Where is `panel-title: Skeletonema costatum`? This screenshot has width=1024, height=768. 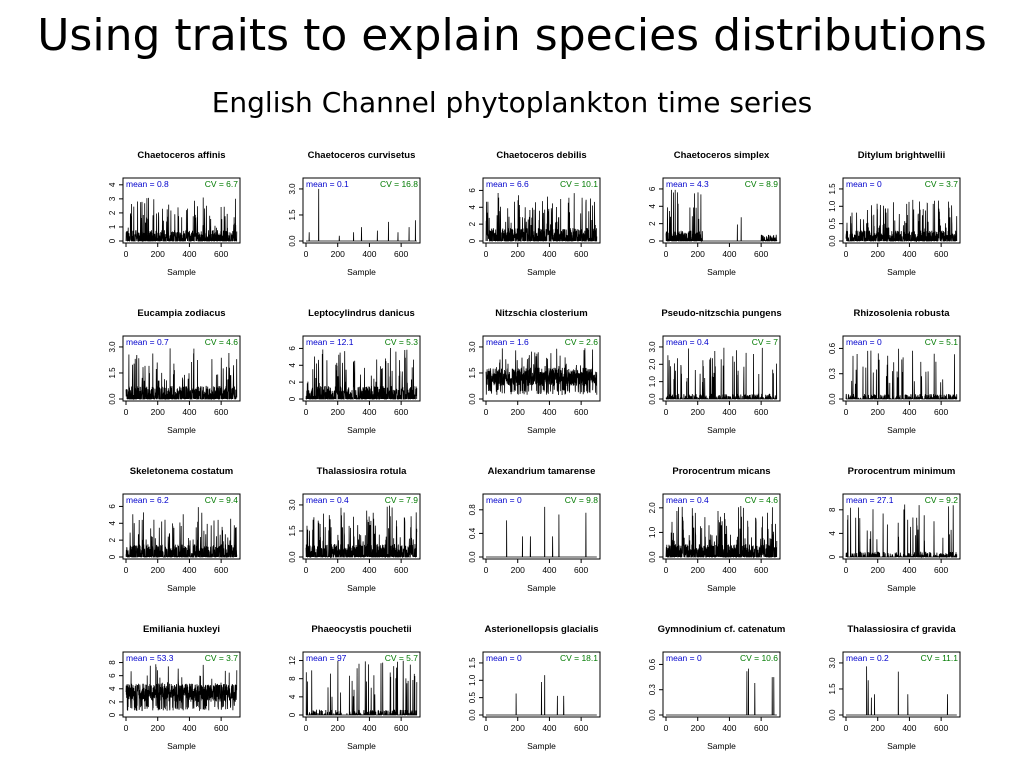
panel-title: Skeletonema costatum is located at coordinates (181, 471).